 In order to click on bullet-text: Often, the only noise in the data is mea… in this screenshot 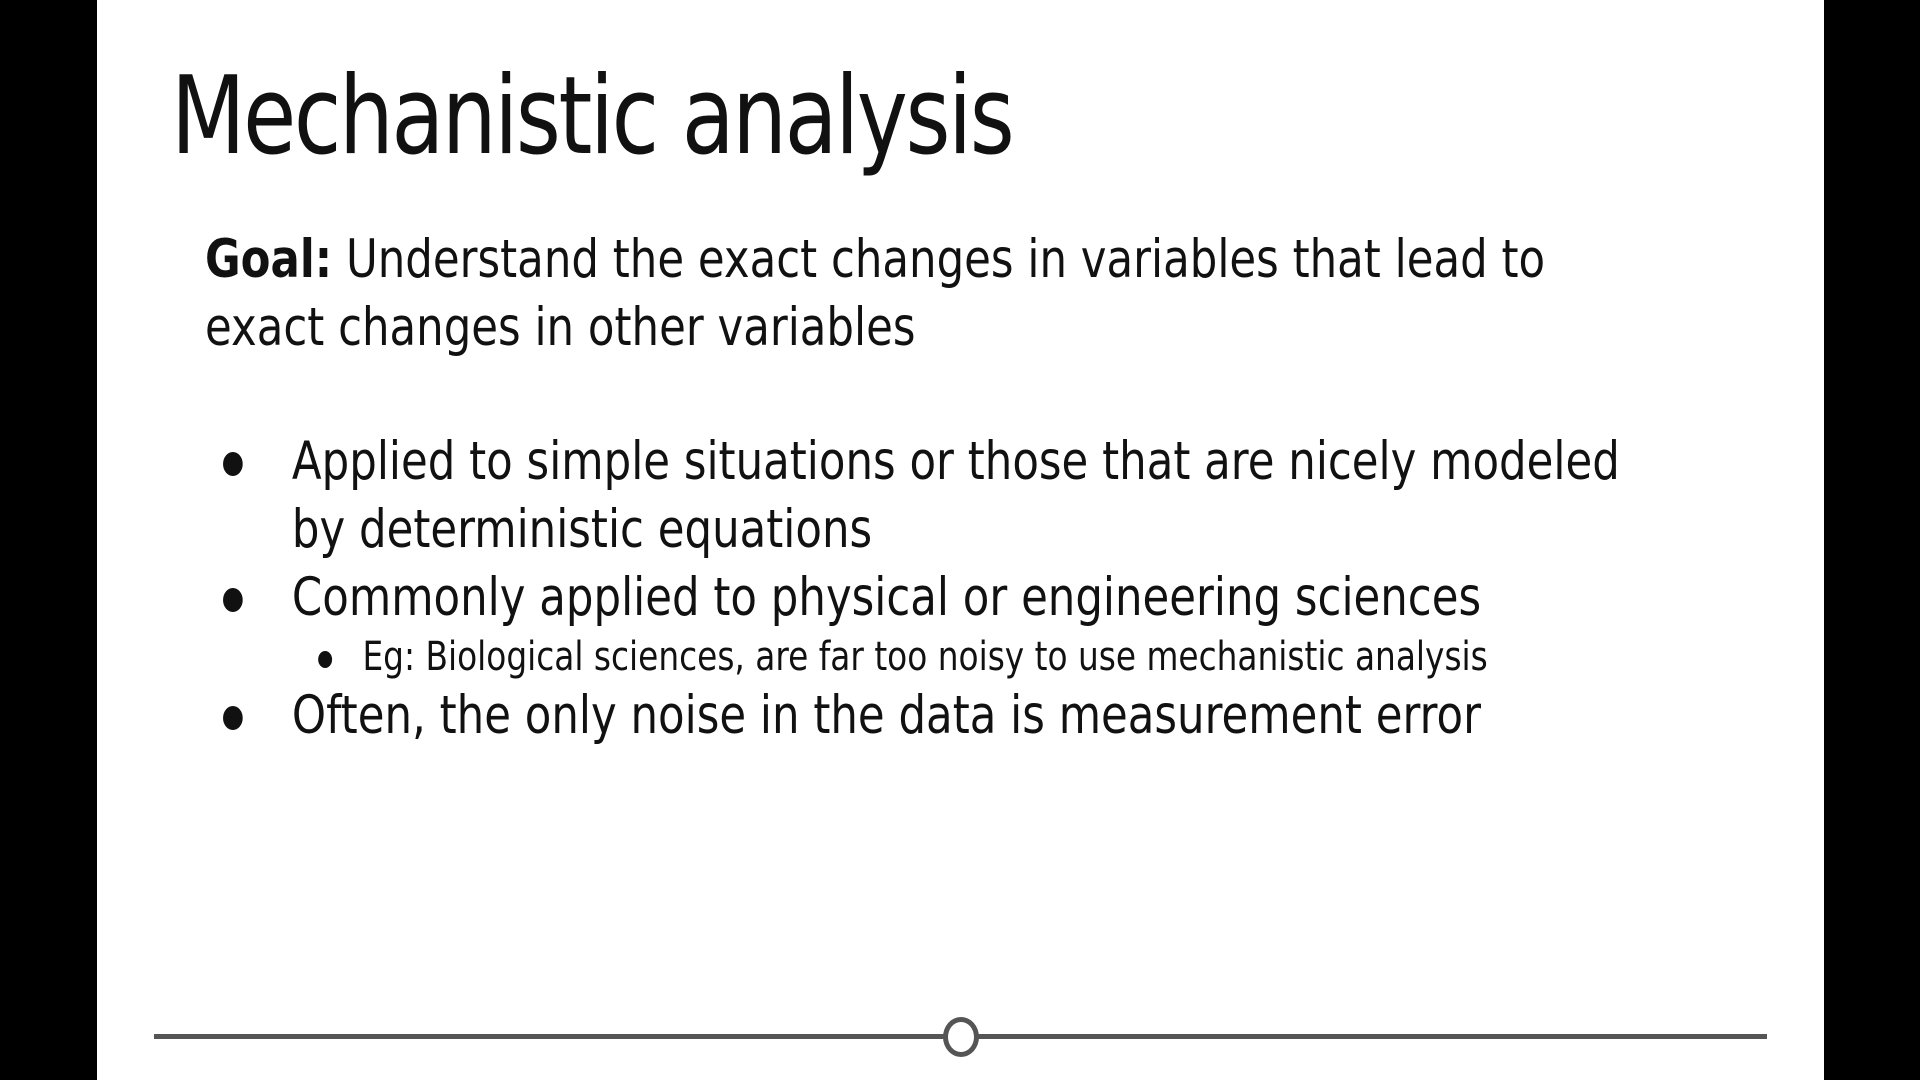, I will do `click(886, 715)`.